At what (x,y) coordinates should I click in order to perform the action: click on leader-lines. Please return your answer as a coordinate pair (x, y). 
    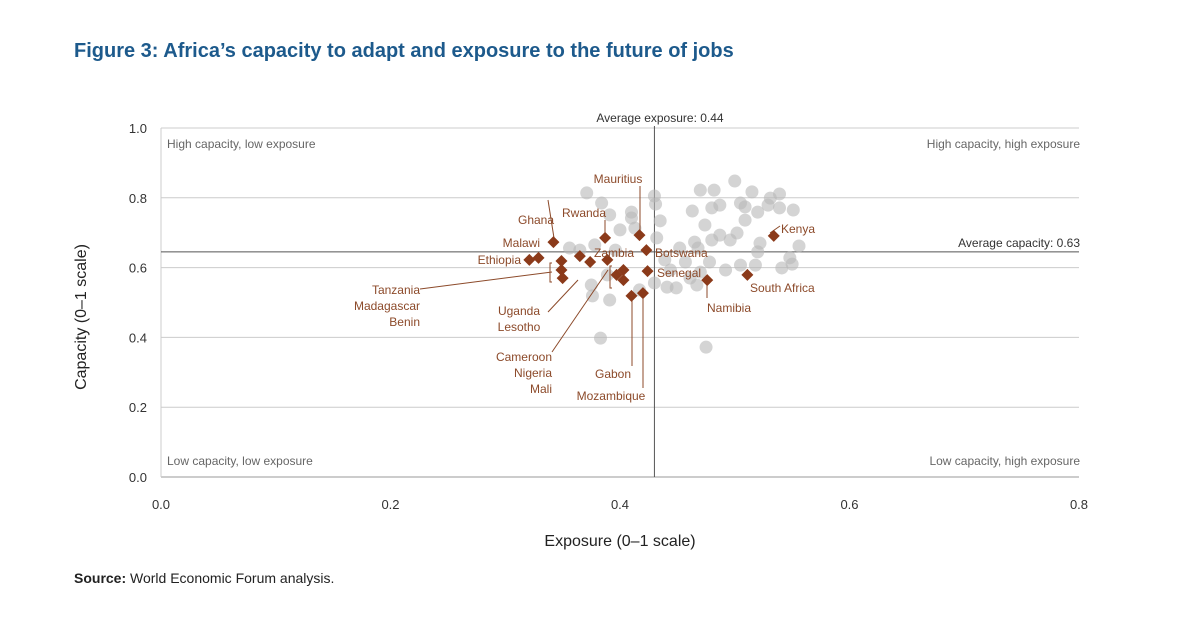
    Looking at the image, I should click on (600, 287).